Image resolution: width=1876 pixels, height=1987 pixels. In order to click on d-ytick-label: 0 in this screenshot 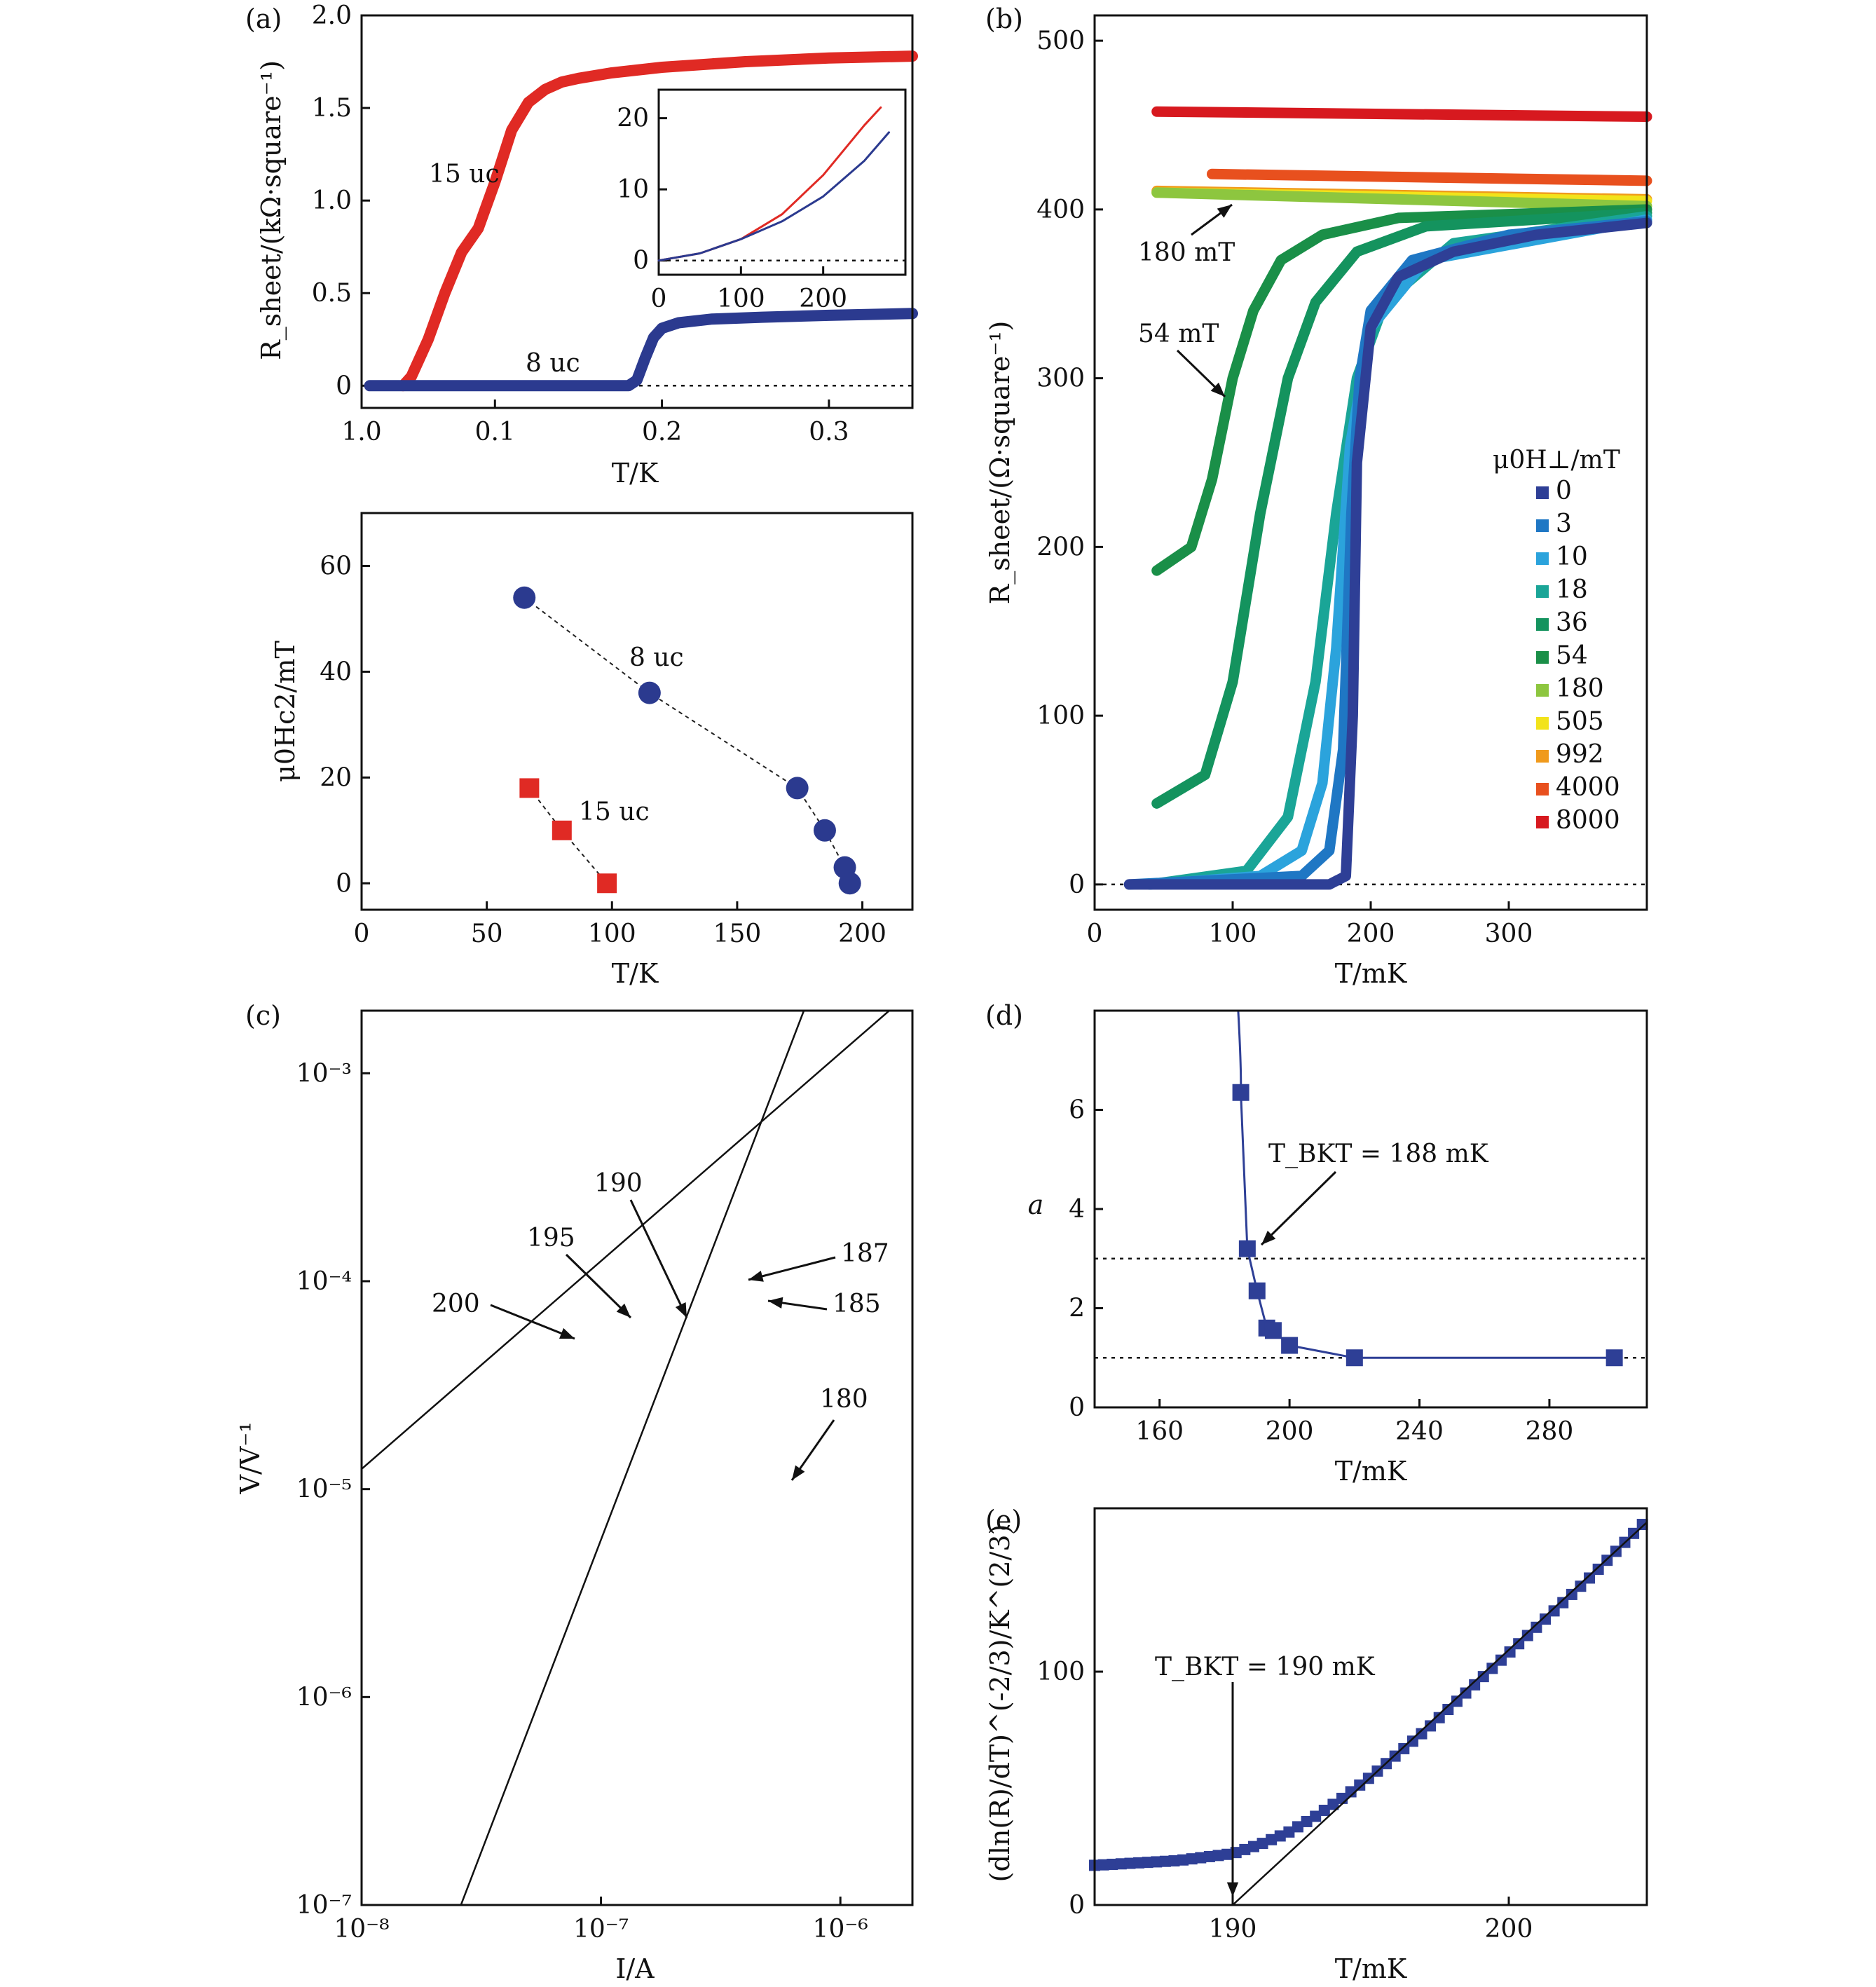, I will do `click(1077, 1408)`.